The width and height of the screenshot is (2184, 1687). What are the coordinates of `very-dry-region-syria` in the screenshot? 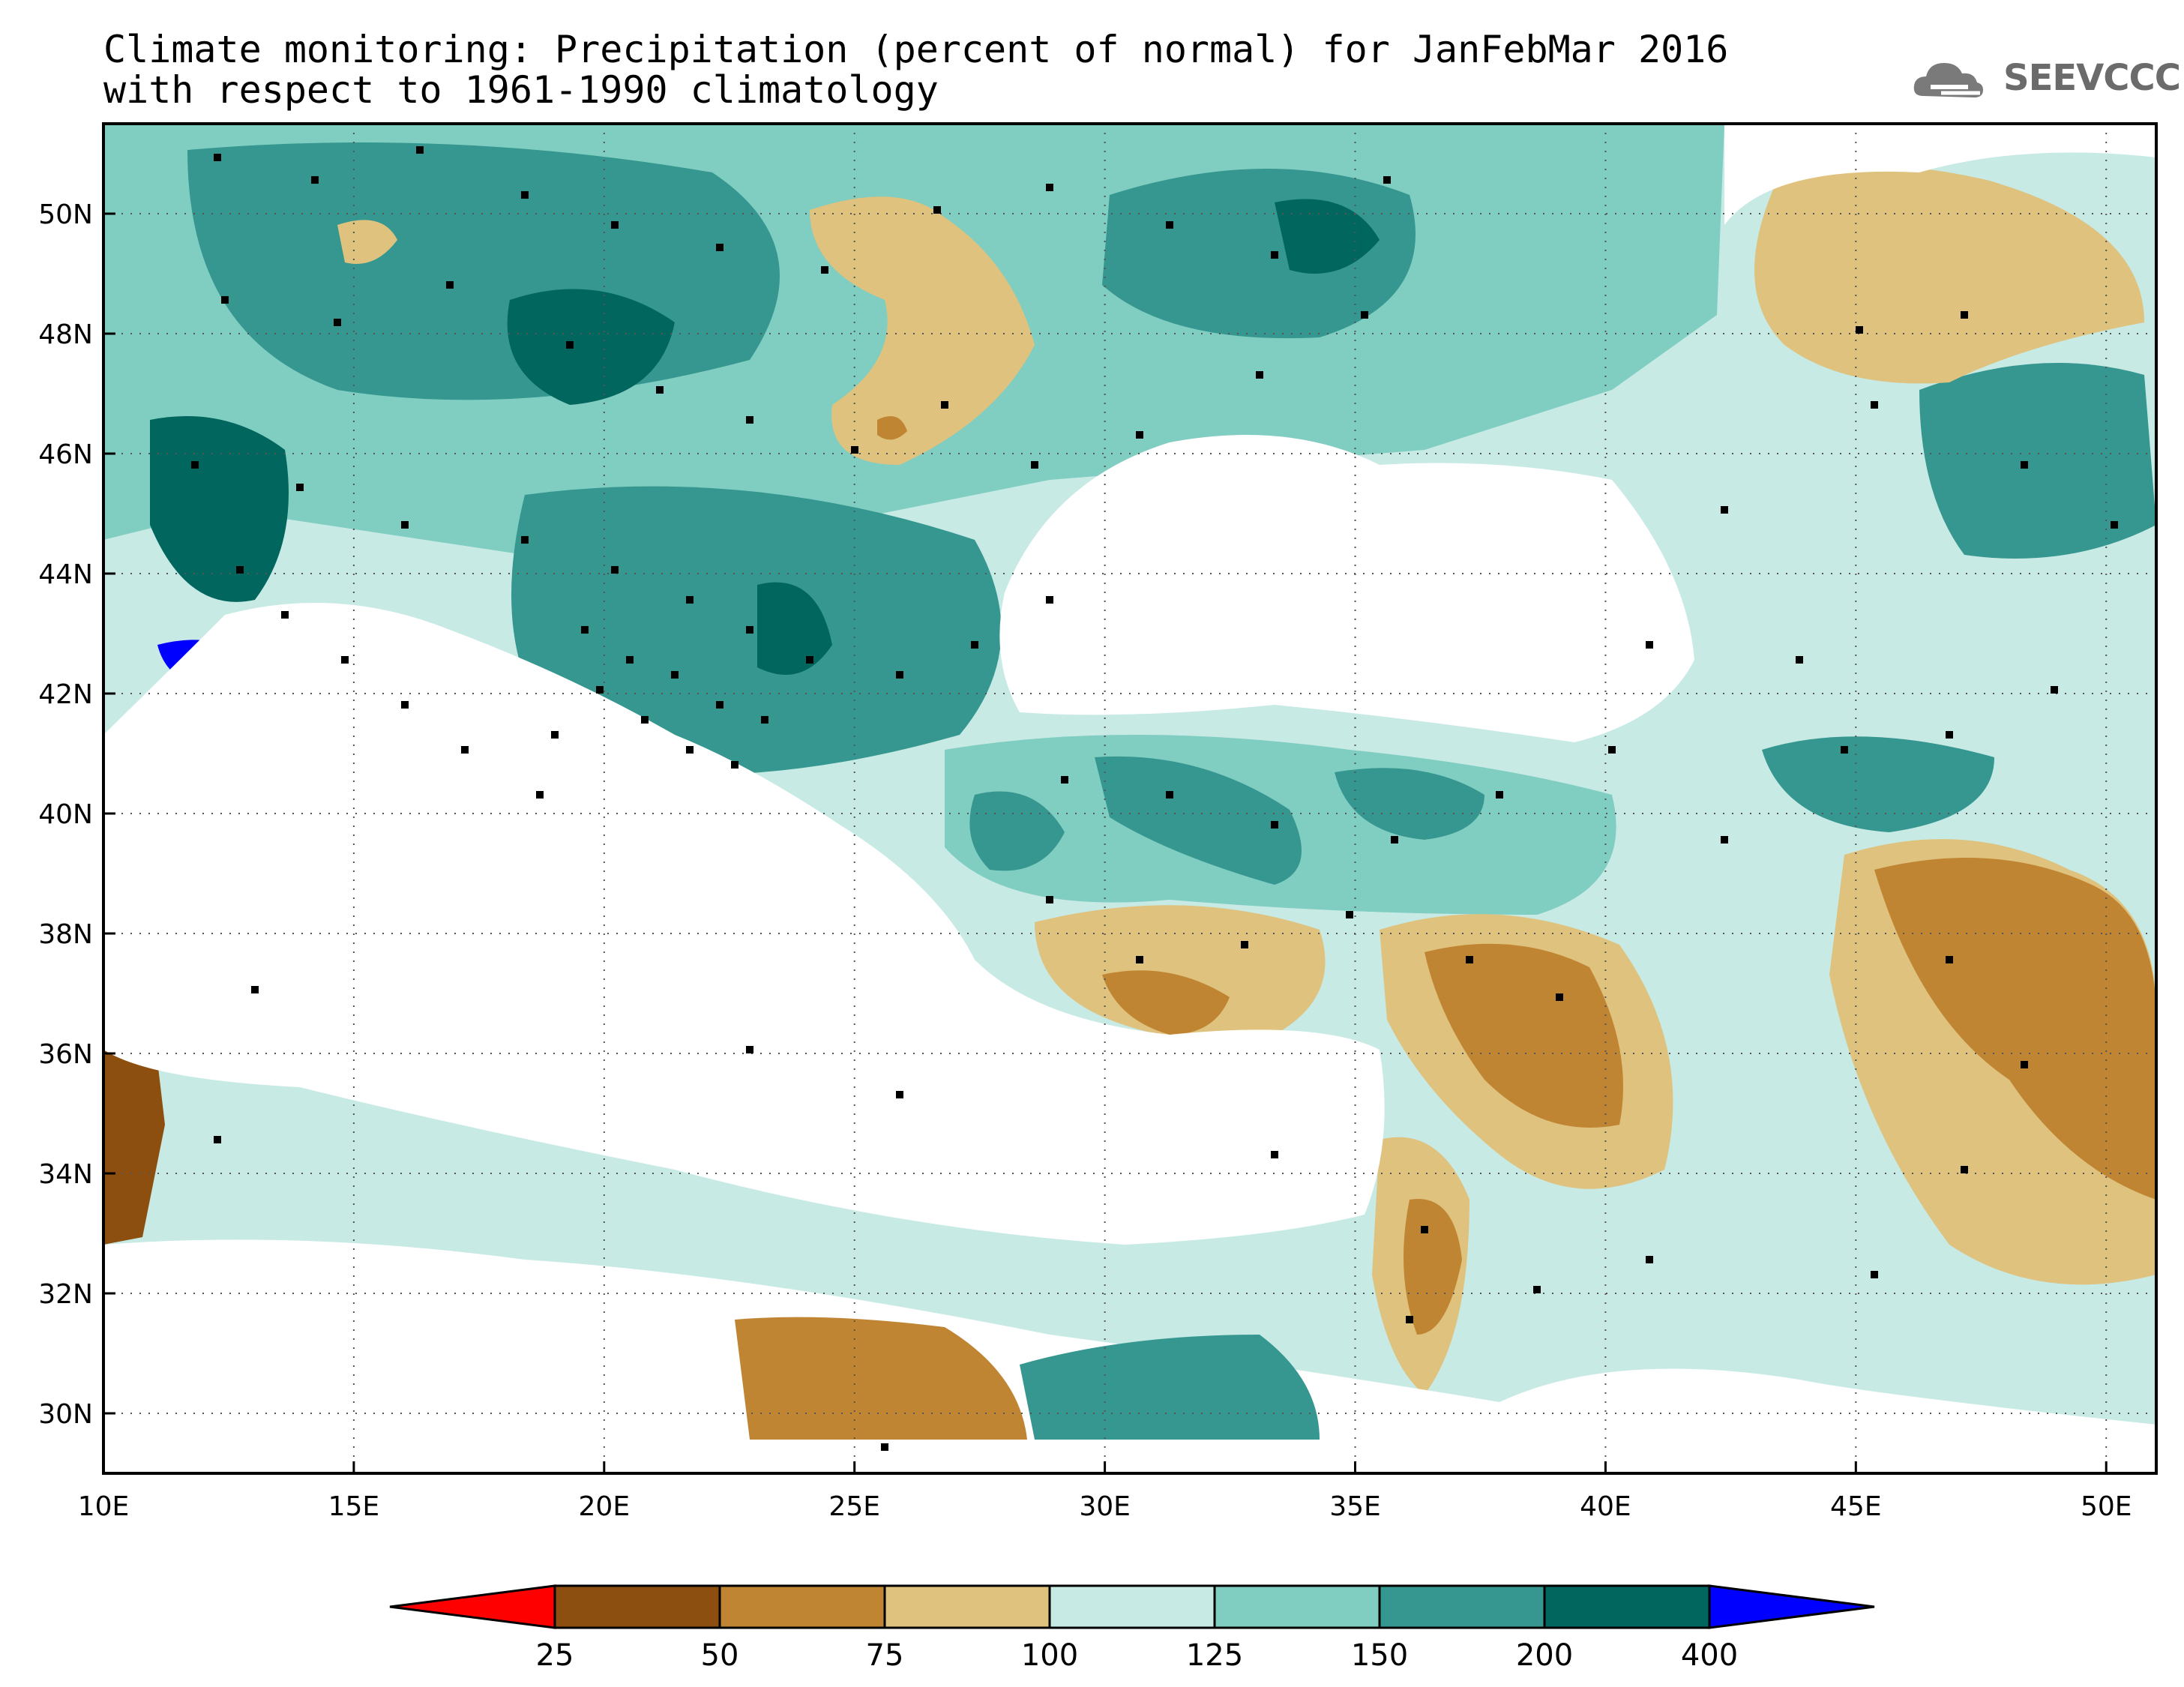 It's located at (1524, 1035).